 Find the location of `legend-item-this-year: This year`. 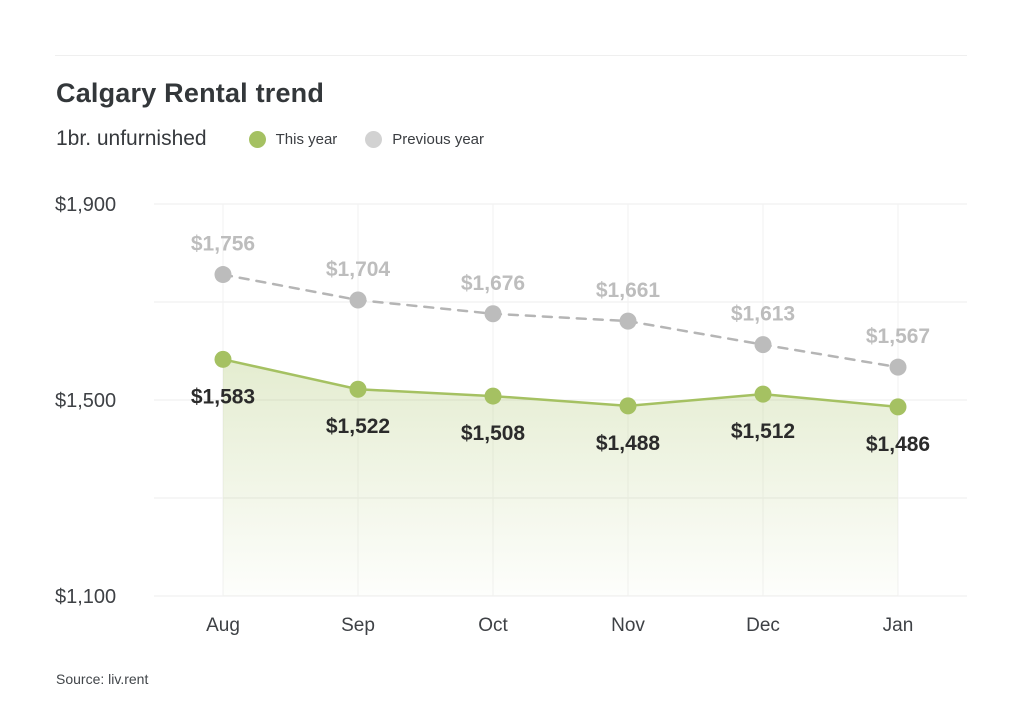

legend-item-this-year: This year is located at coordinates (293, 139).